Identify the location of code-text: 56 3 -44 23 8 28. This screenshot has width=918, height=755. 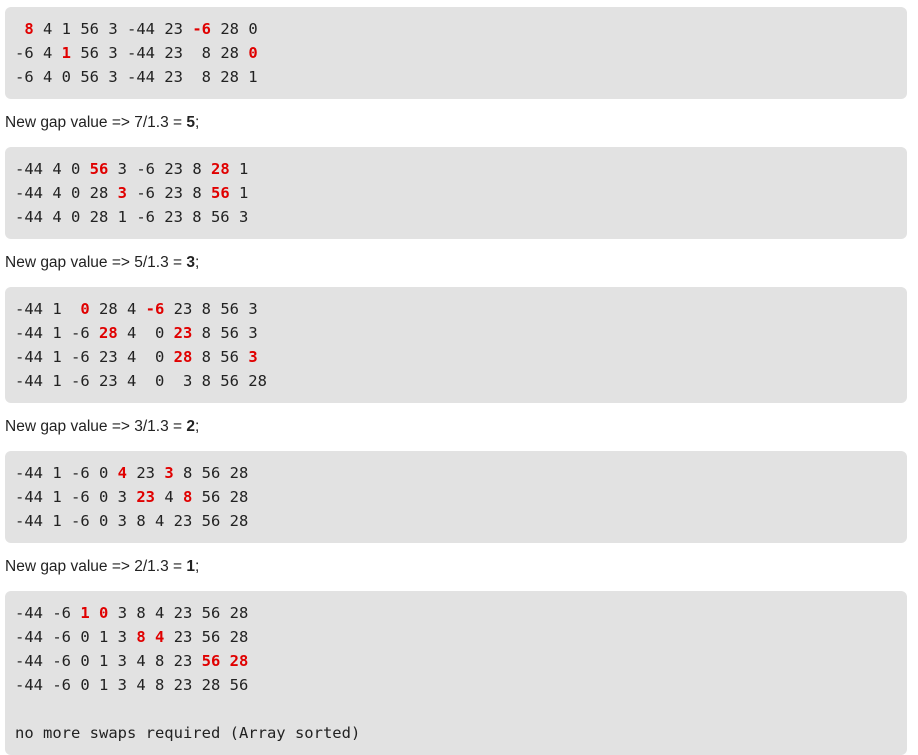
(160, 53).